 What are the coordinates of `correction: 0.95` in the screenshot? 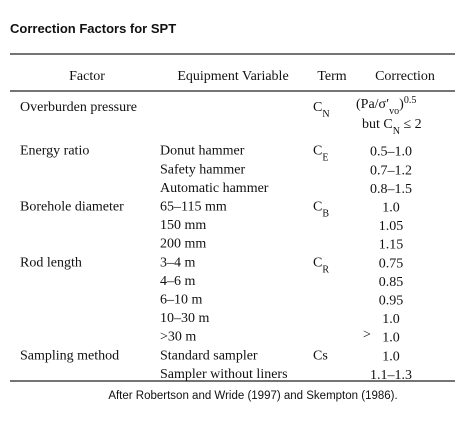 It's located at (391, 301).